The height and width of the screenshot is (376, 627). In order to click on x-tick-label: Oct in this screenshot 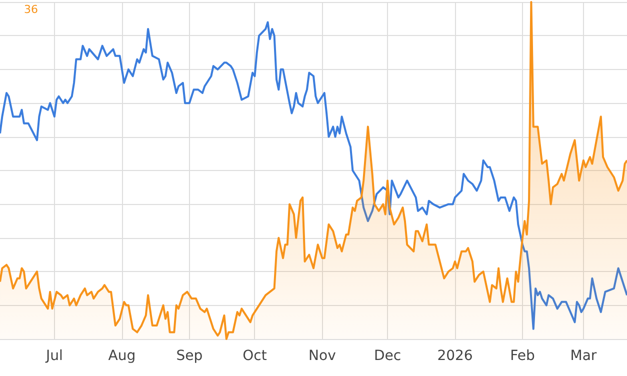, I will do `click(255, 356)`.